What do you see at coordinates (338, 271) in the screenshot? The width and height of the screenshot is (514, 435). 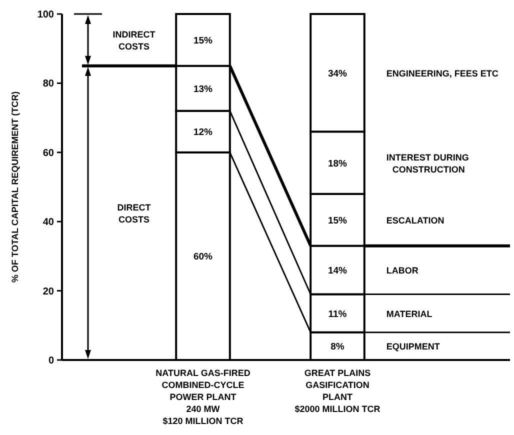 I see `data-label: 14%` at bounding box center [338, 271].